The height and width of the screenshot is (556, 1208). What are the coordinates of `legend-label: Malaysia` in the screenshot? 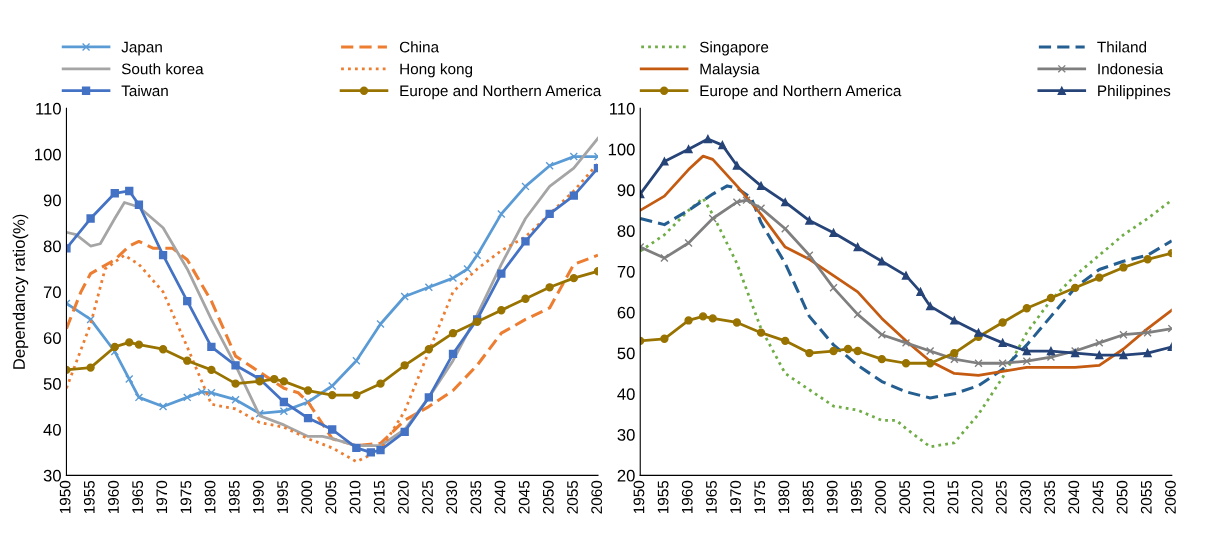 It's located at (730, 70).